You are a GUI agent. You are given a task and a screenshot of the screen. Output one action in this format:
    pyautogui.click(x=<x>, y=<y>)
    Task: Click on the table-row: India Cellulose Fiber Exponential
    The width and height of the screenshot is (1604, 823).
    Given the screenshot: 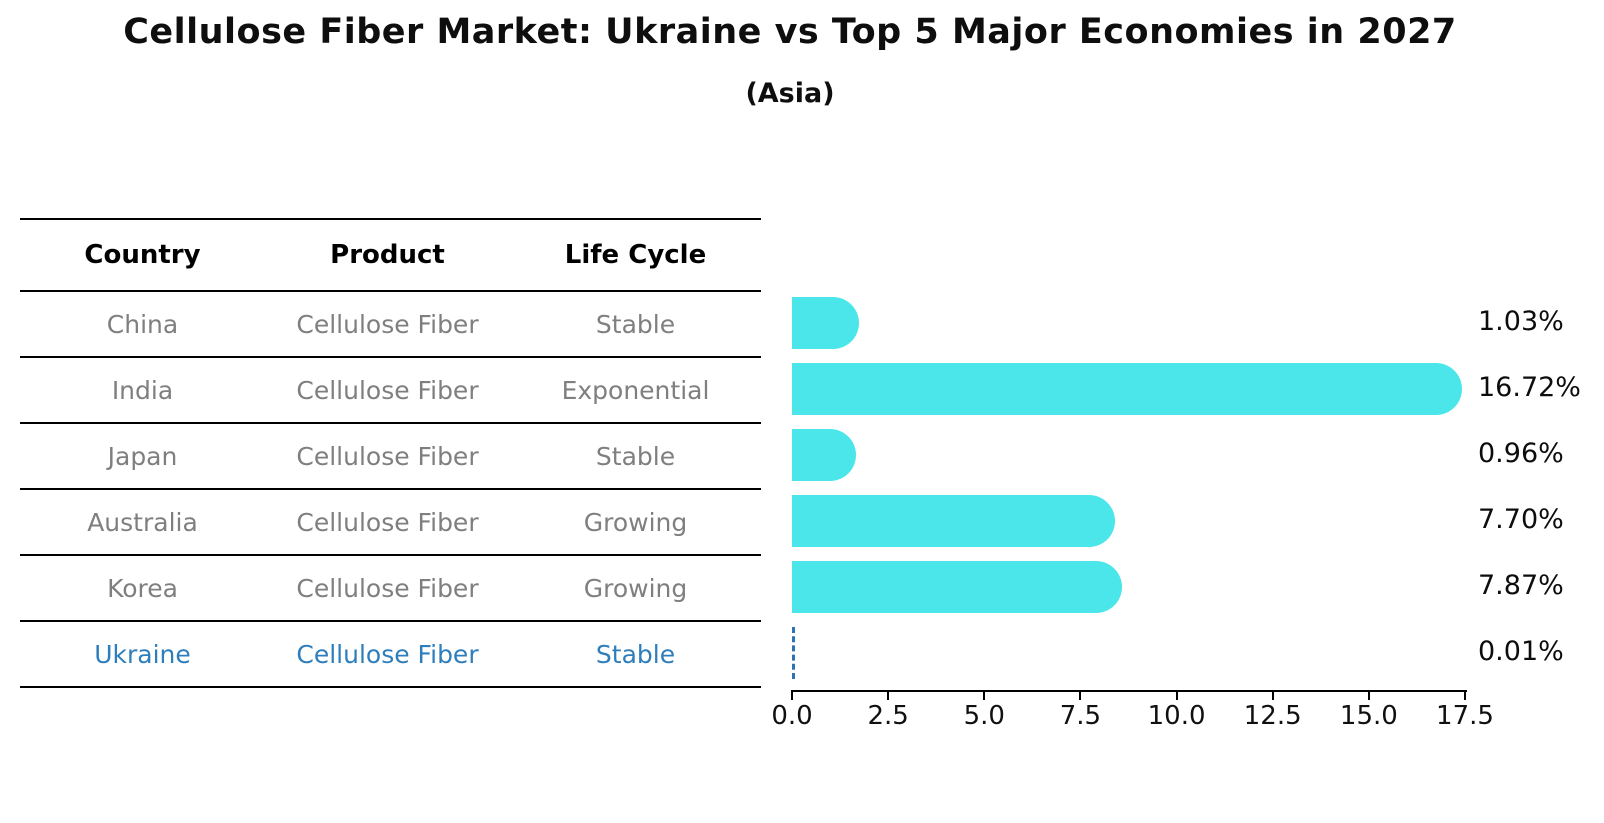 What is the action you would take?
    pyautogui.click(x=390, y=391)
    